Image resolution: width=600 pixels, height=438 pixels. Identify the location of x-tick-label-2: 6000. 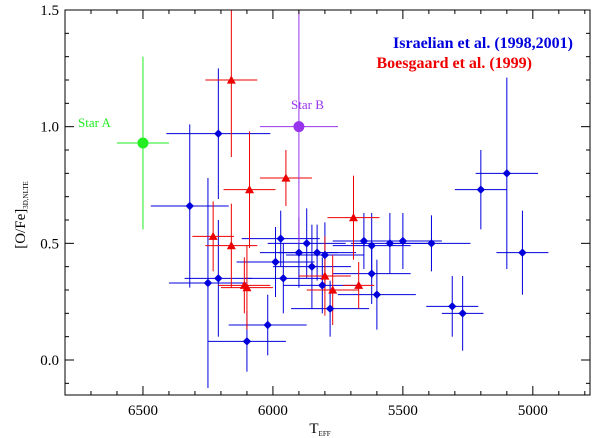
(273, 411).